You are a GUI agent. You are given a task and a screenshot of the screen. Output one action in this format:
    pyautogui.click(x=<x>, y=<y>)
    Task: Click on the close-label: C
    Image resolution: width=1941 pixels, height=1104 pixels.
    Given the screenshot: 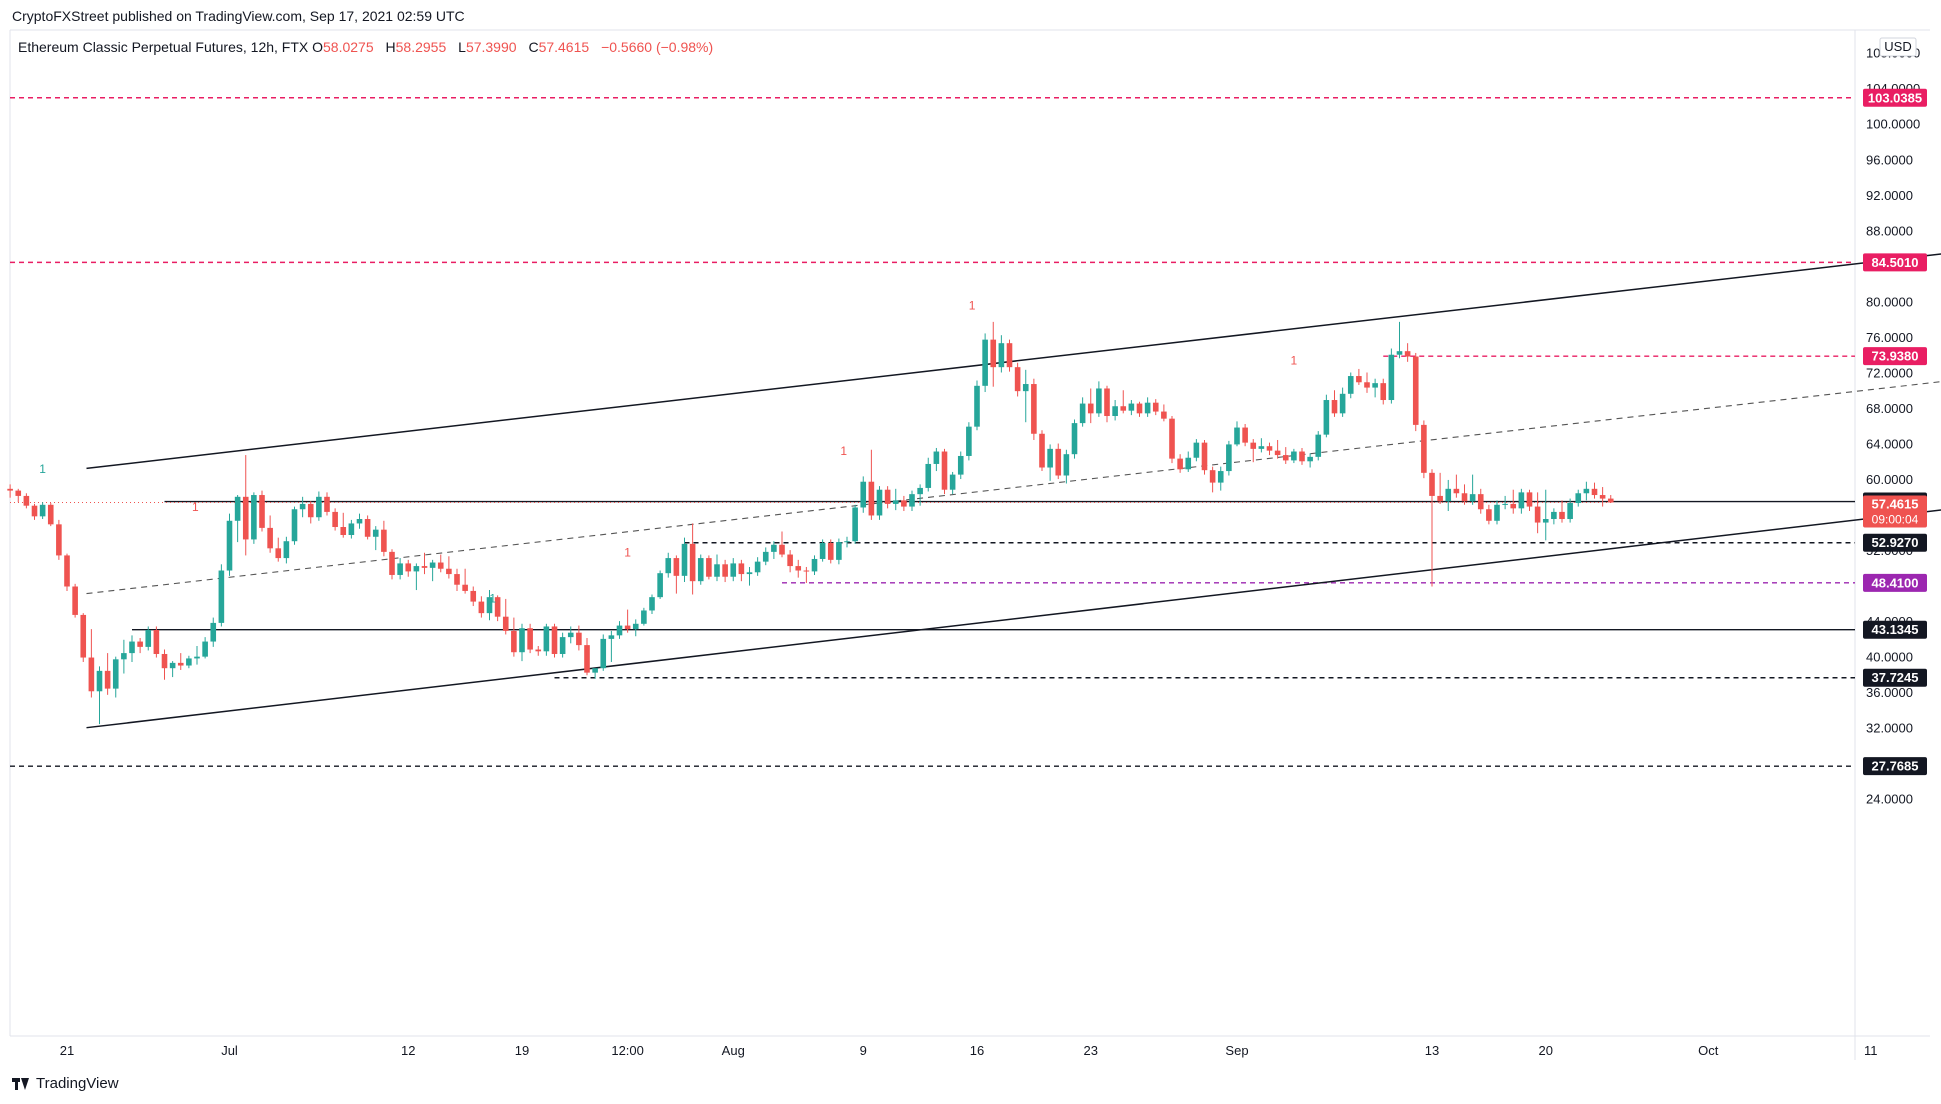 What is the action you would take?
    pyautogui.click(x=533, y=47)
    